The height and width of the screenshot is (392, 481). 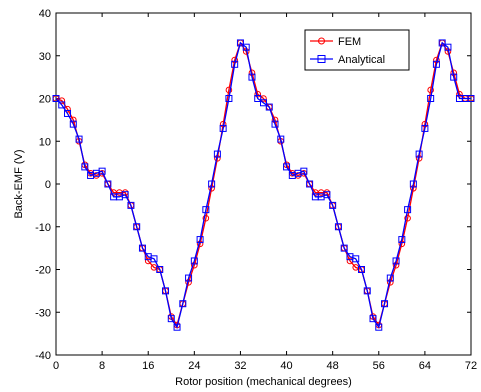 I want to click on x-tick-label: 48, so click(x=333, y=366).